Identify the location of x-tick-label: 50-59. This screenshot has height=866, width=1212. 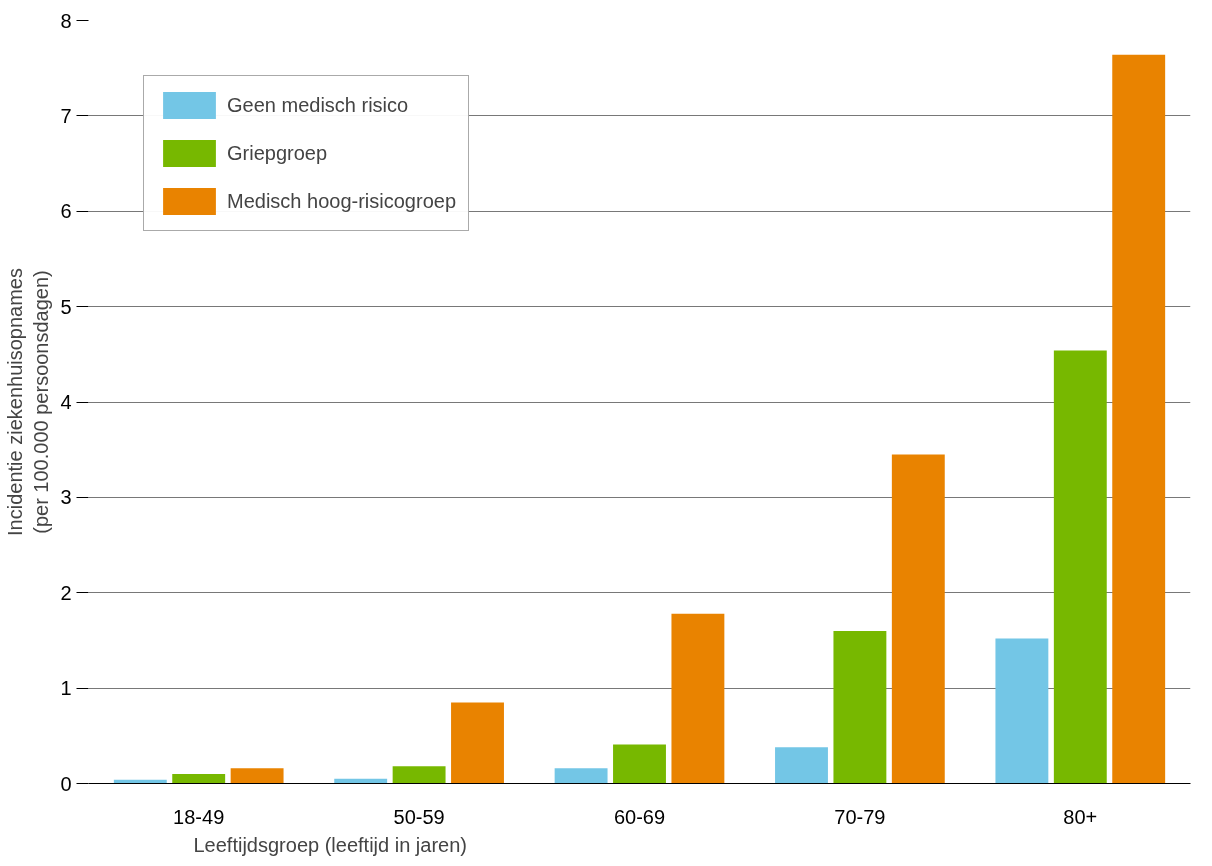
(419, 816).